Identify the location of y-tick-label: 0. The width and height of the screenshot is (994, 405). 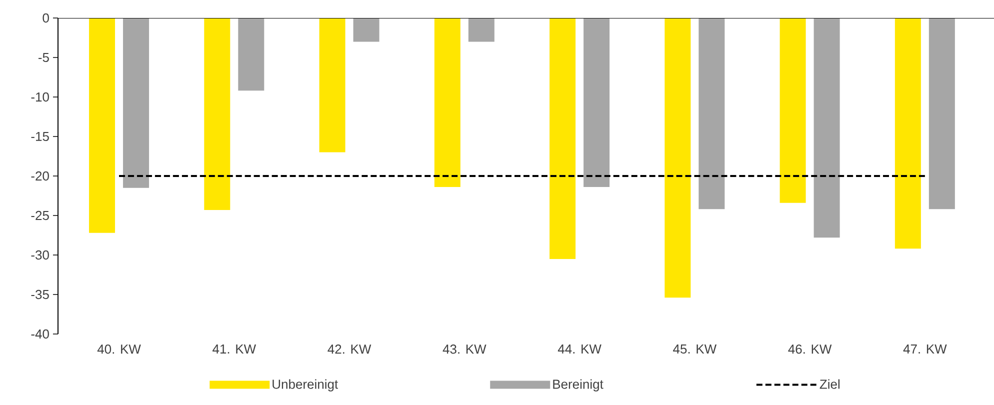
(45, 18).